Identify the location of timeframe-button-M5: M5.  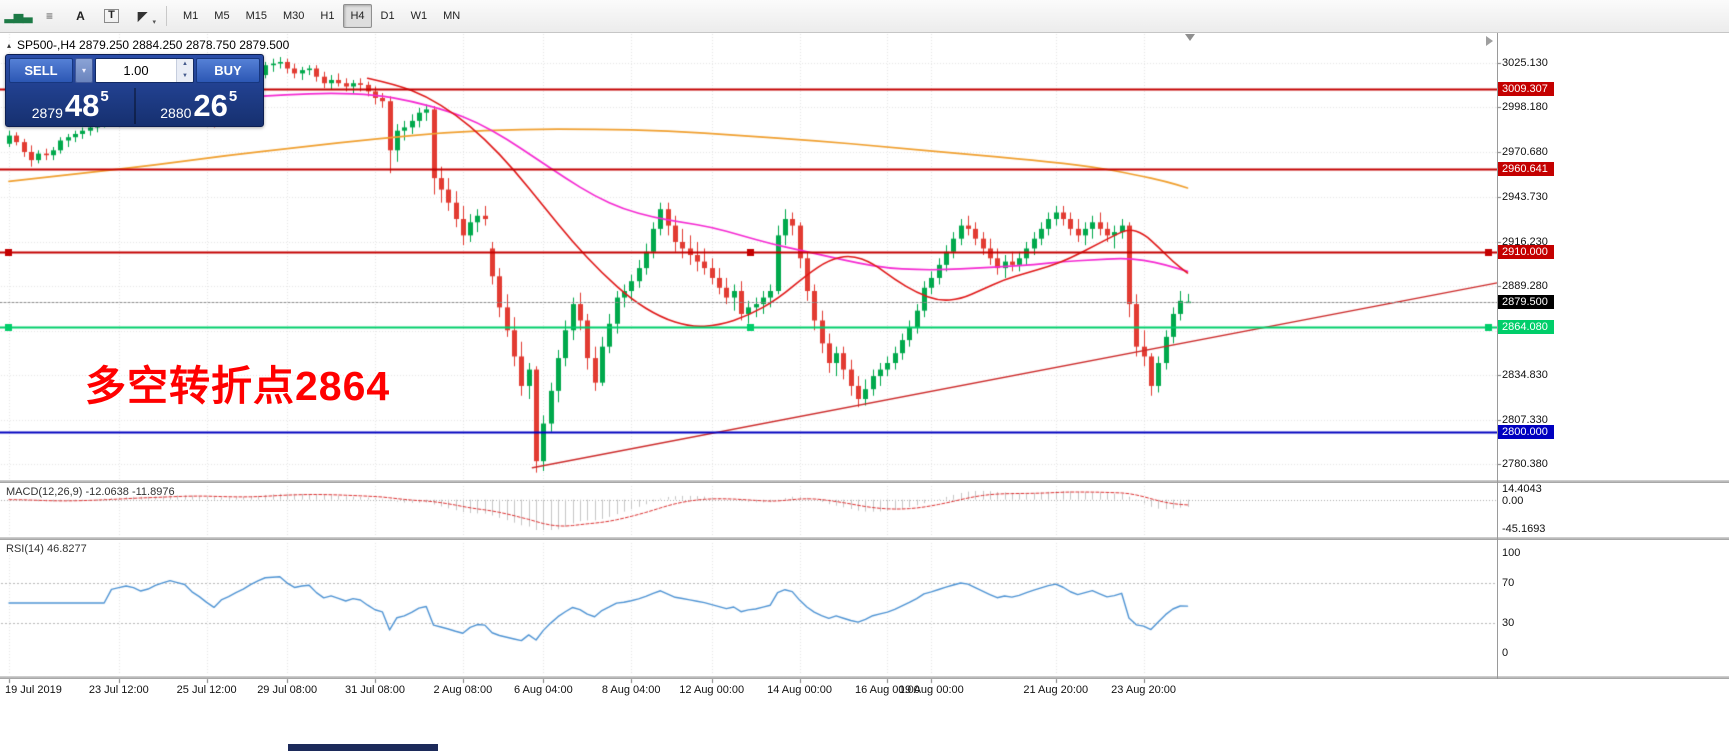
(222, 16).